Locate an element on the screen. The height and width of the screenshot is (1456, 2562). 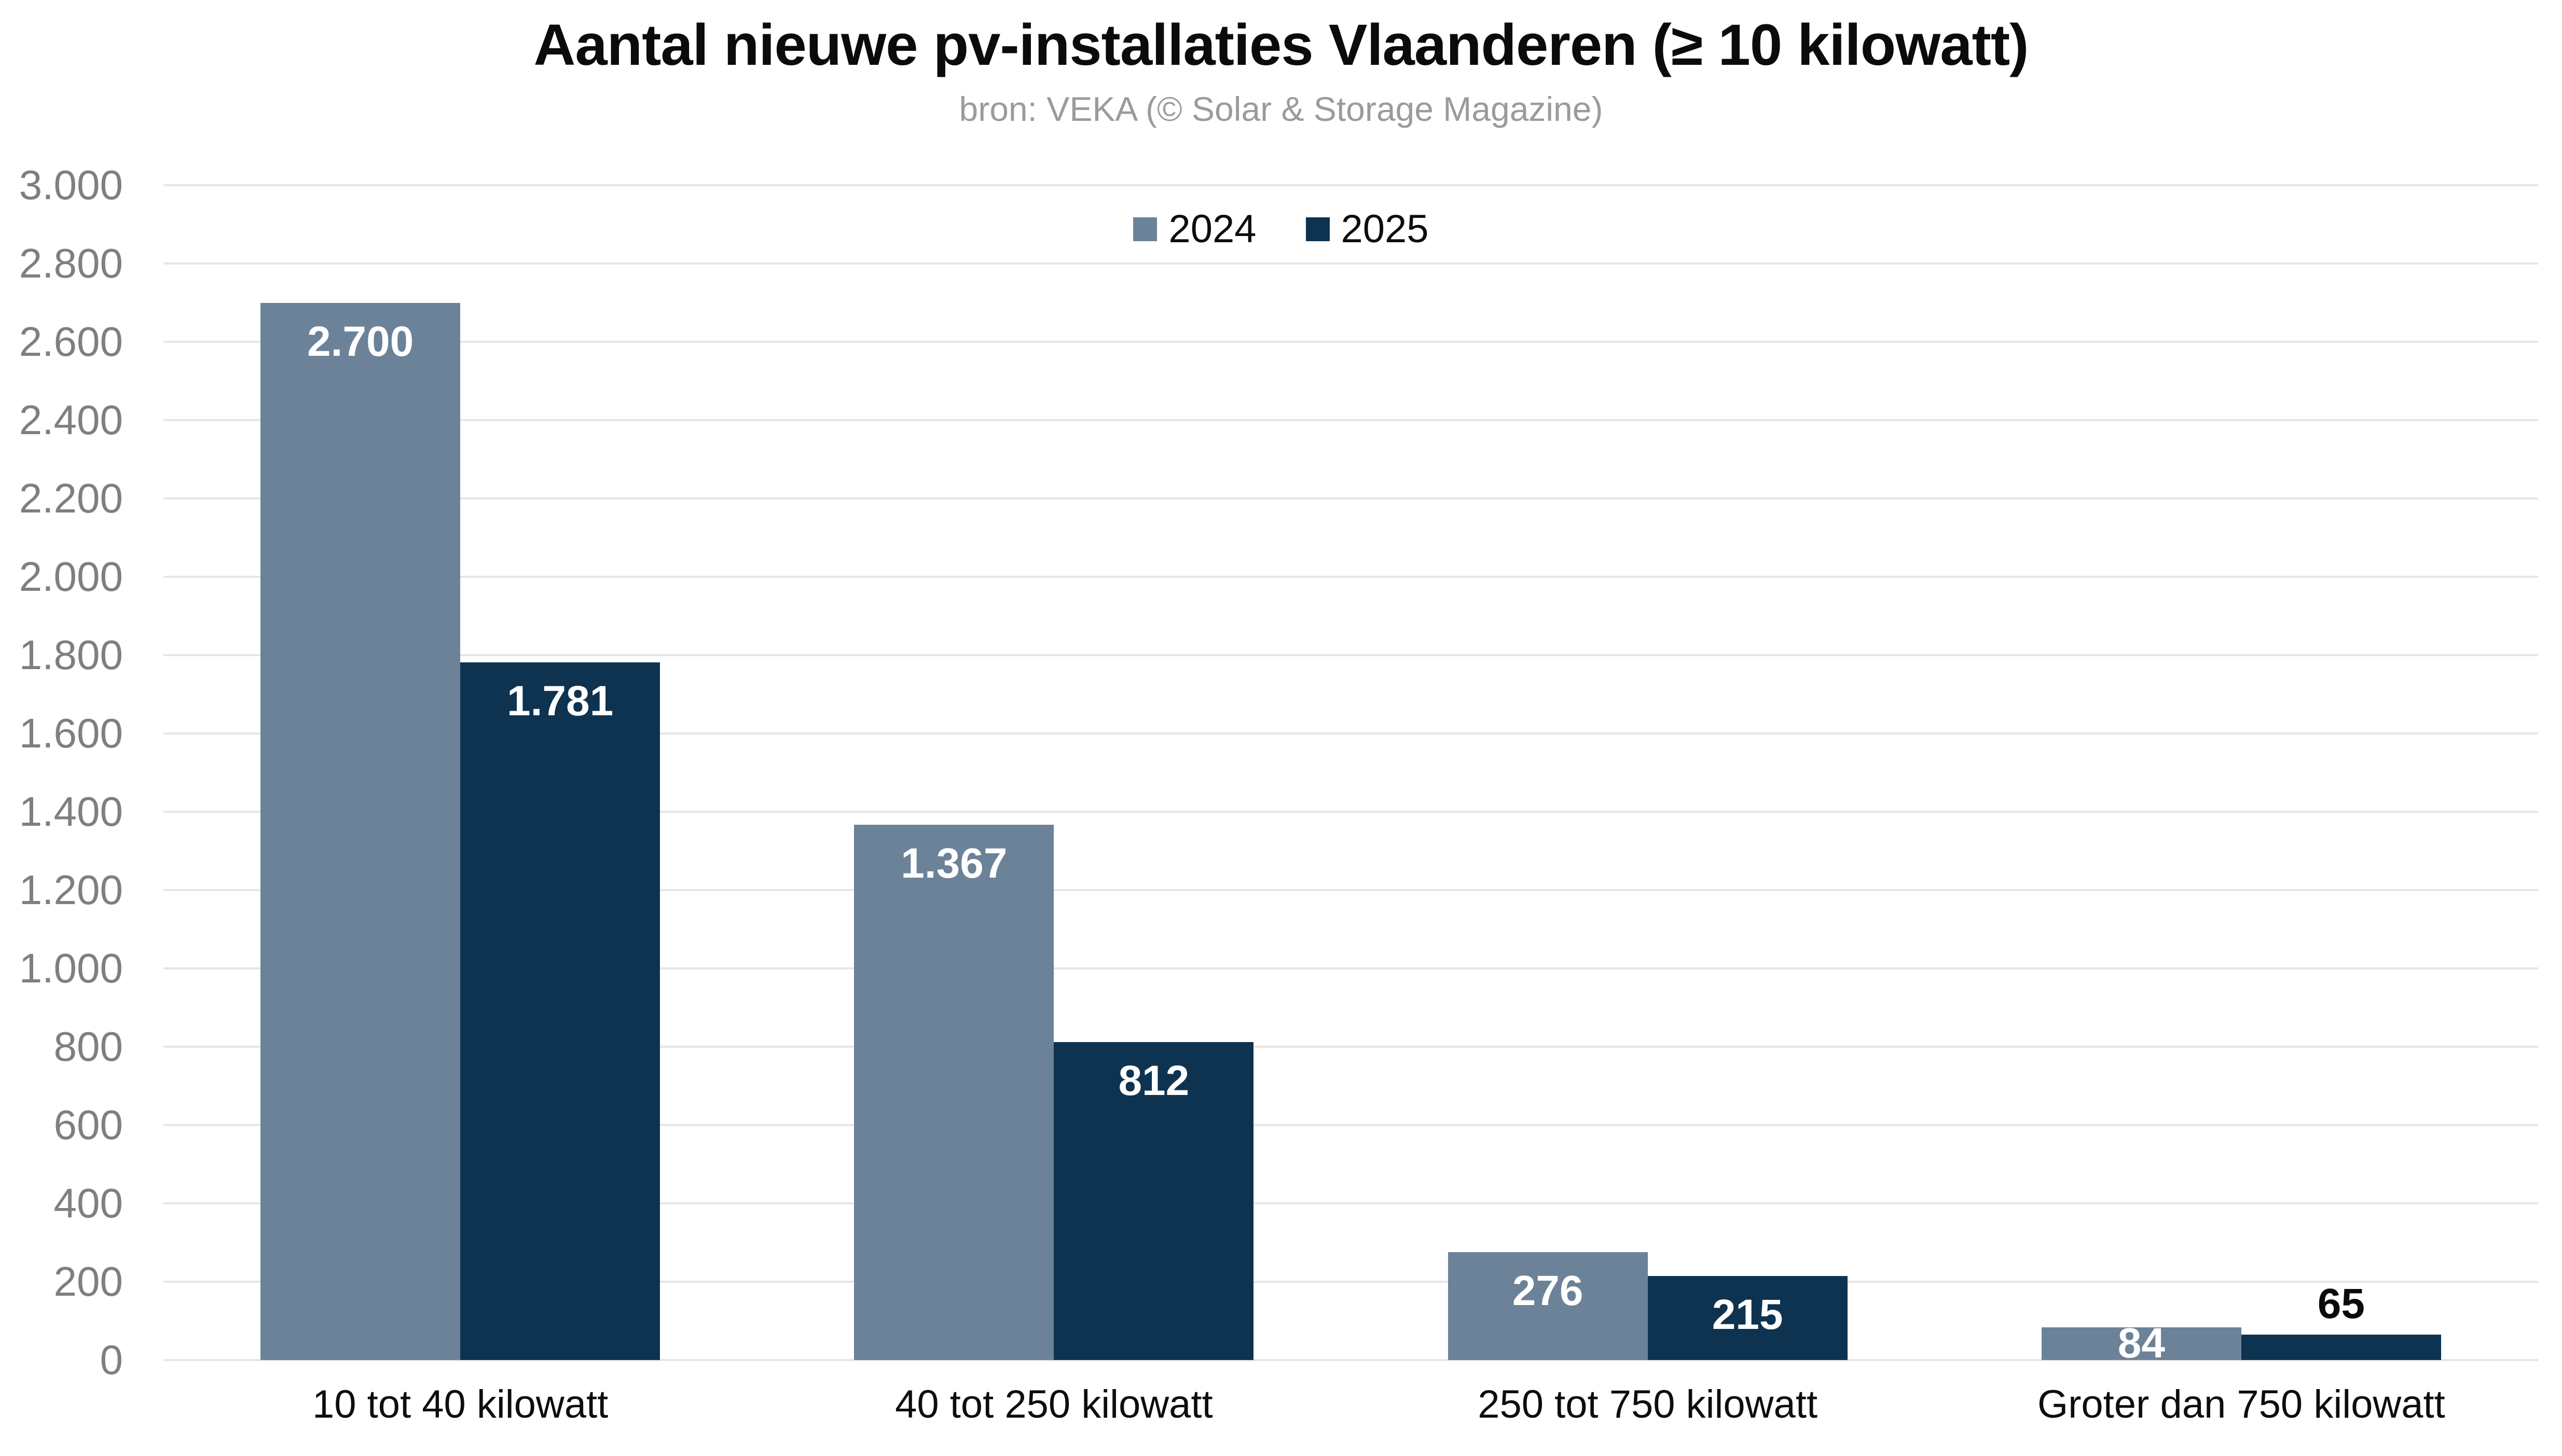
value-label-2024-category-1: 1.367 is located at coordinates (954, 863).